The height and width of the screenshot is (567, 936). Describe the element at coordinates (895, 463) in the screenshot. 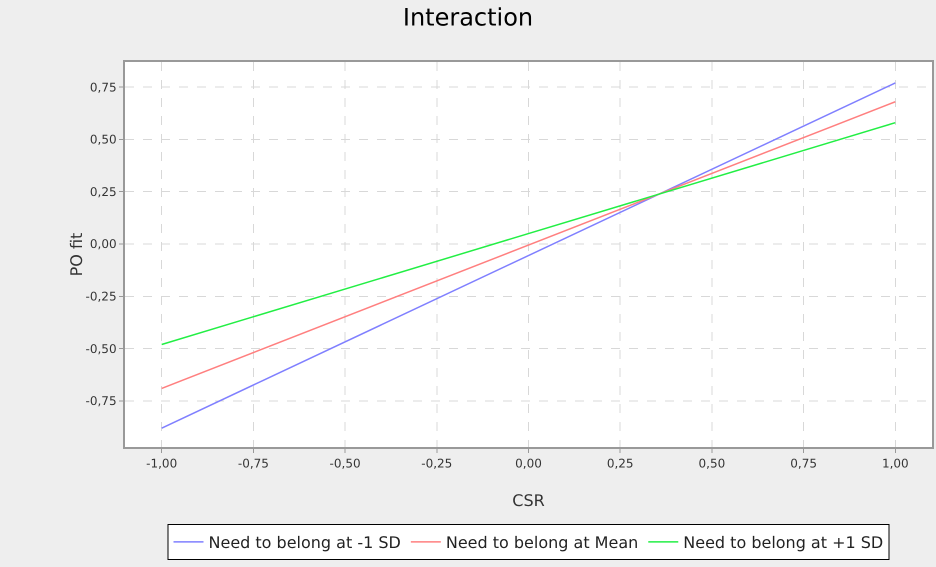

I see `x-tick-label: 1,00` at that location.